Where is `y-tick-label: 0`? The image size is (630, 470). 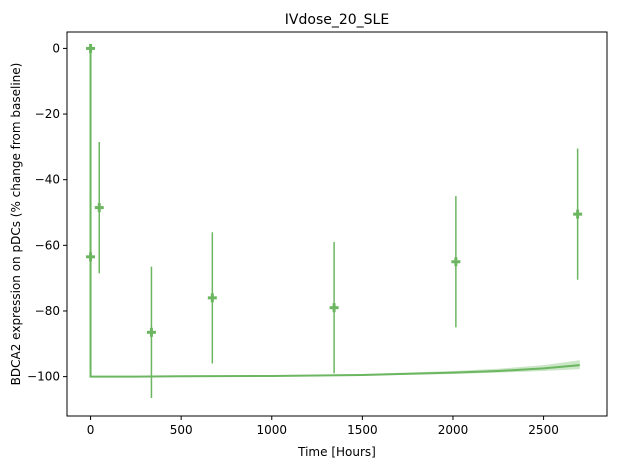
y-tick-label: 0 is located at coordinates (56, 48).